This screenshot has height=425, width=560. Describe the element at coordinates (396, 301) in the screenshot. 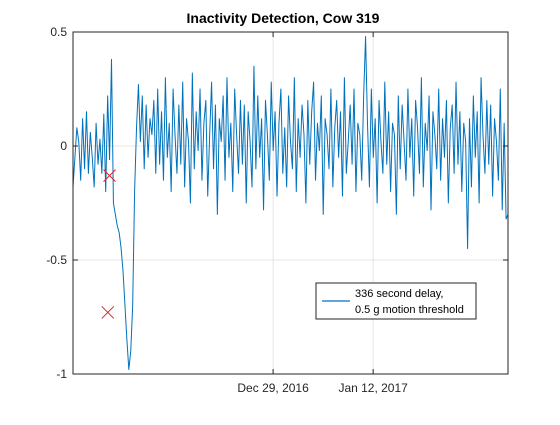

I see `legend: 336 second delay, 0.5 g motion threshold` at that location.